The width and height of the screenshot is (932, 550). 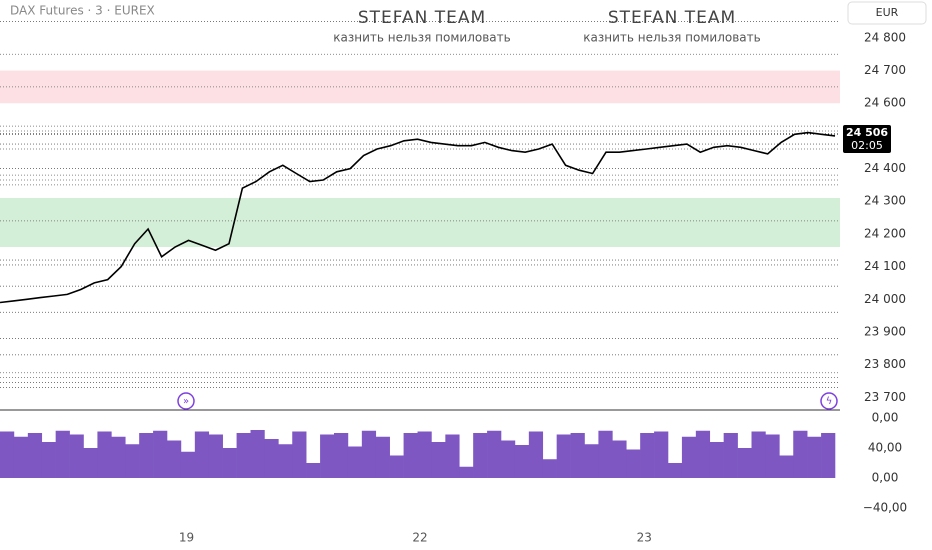 I want to click on y-tick-label: 24 100, so click(x=885, y=266).